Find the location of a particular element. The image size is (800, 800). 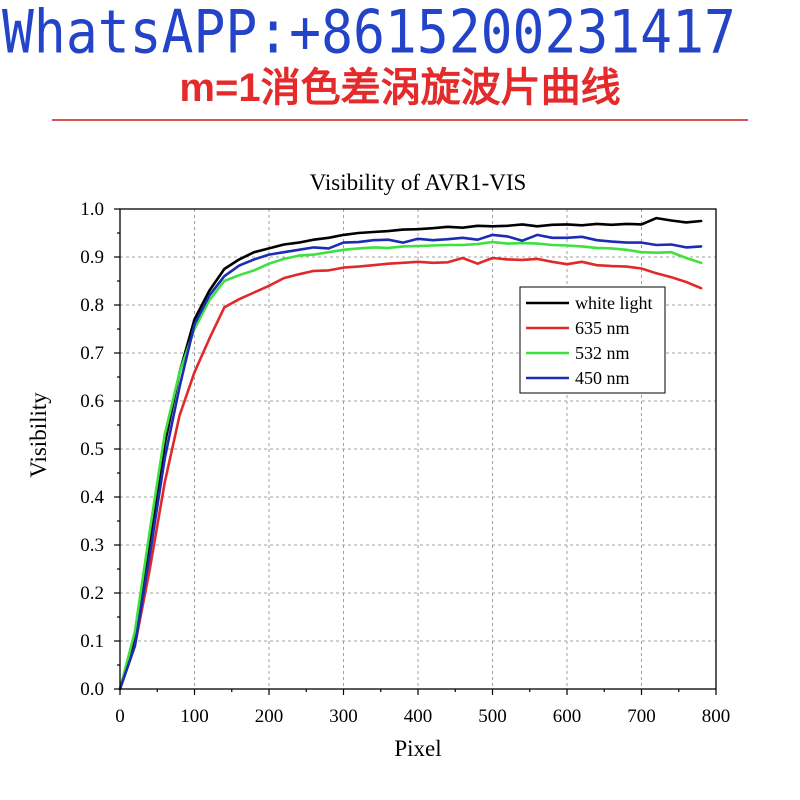

y-tick-label: 0.4 is located at coordinates (92, 497).